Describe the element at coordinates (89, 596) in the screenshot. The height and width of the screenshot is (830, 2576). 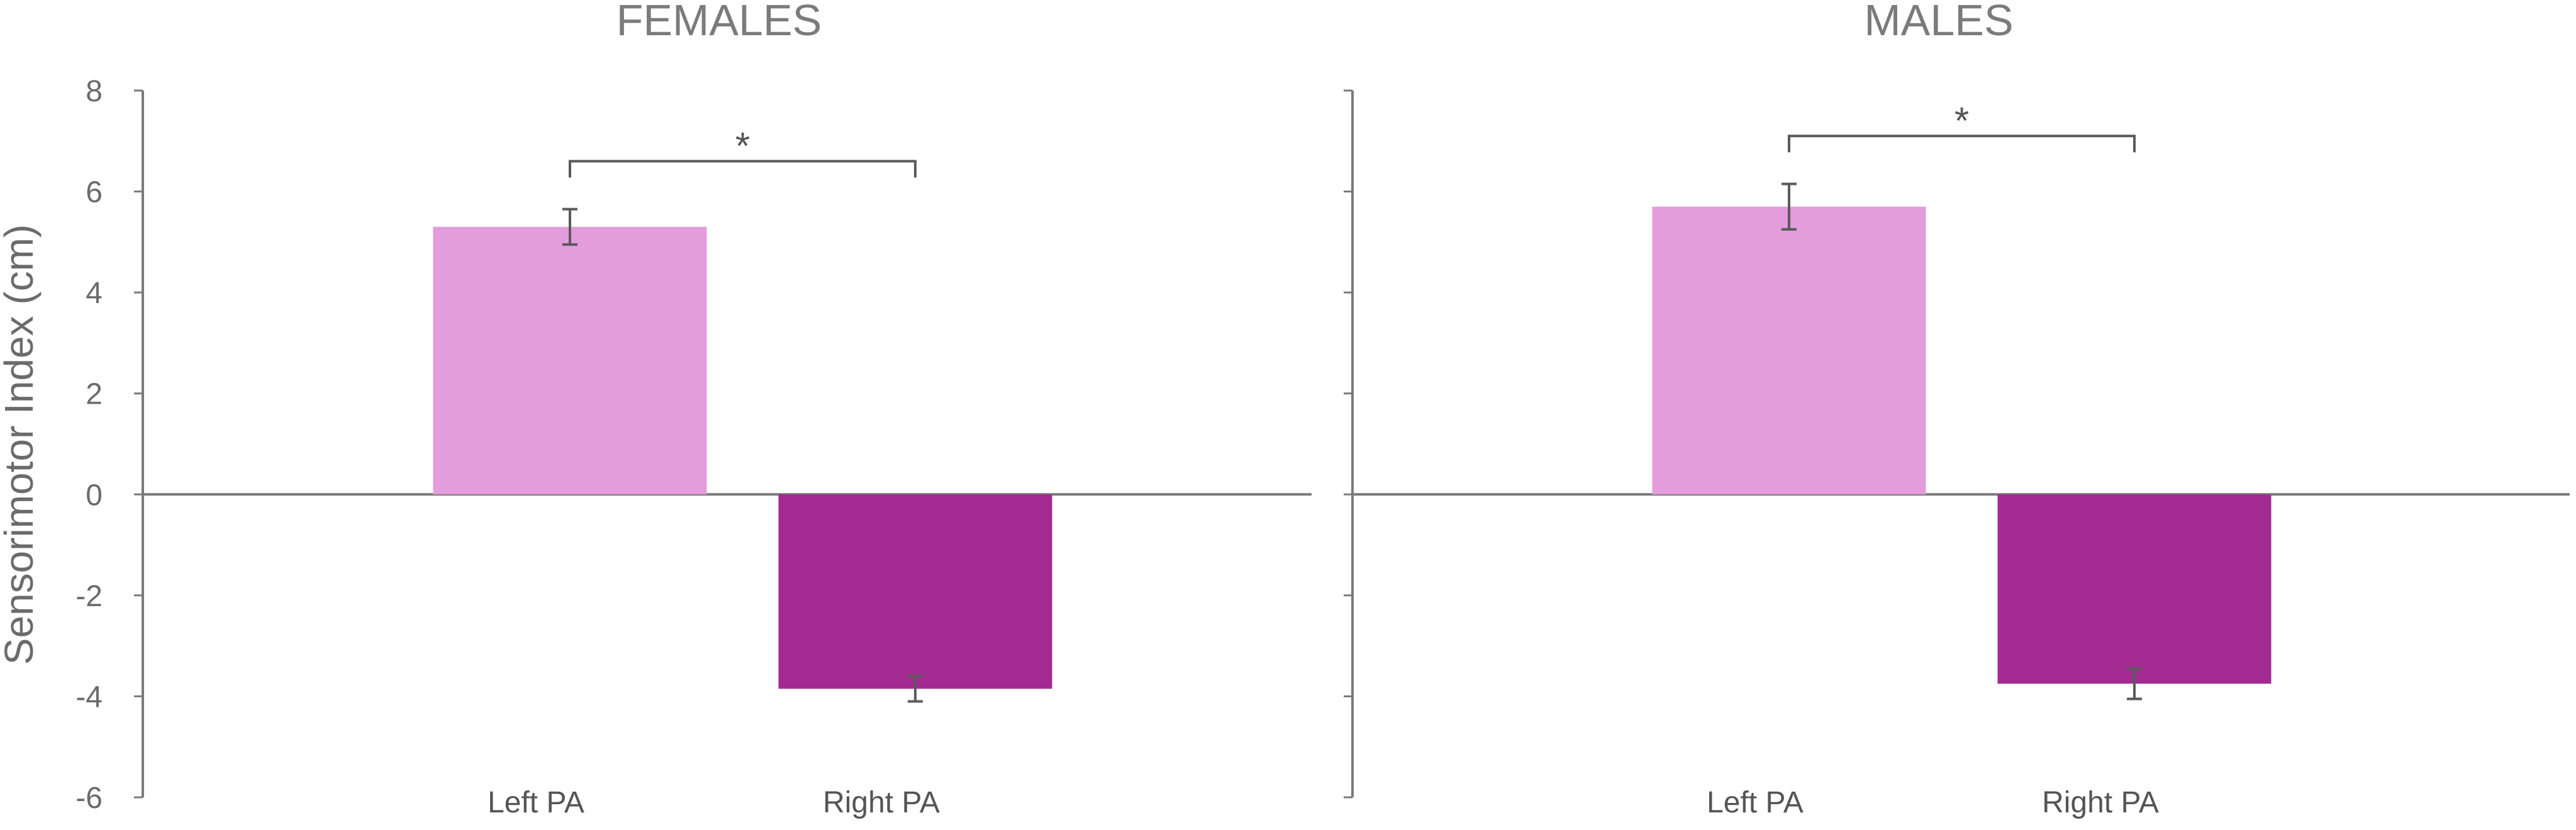
I see `y-tick-label: -2` at that location.